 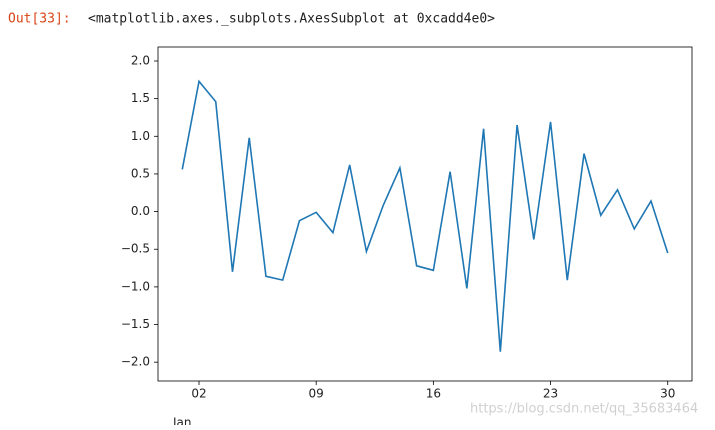 I want to click on y-tick-label: 1.0, so click(x=140, y=136).